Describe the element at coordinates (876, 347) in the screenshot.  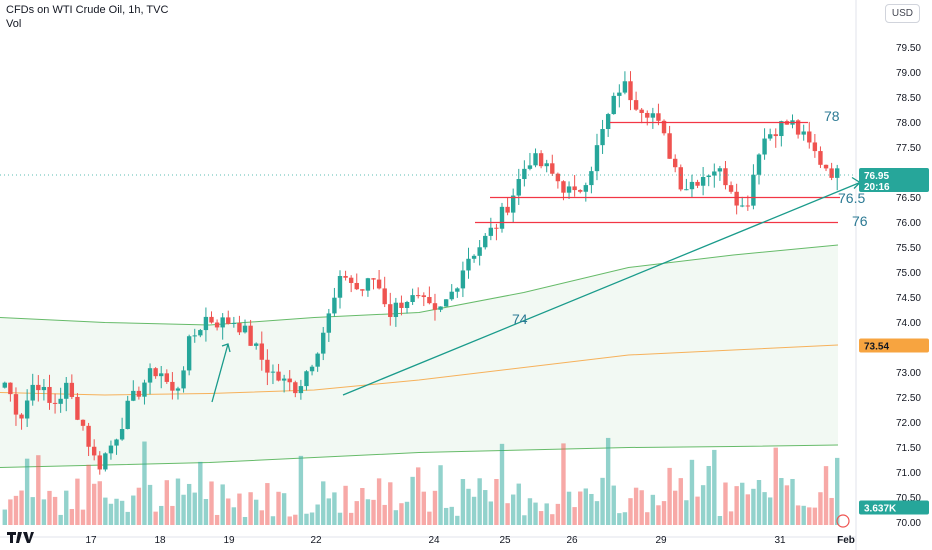
I see `ma-value-tag: 73.54` at that location.